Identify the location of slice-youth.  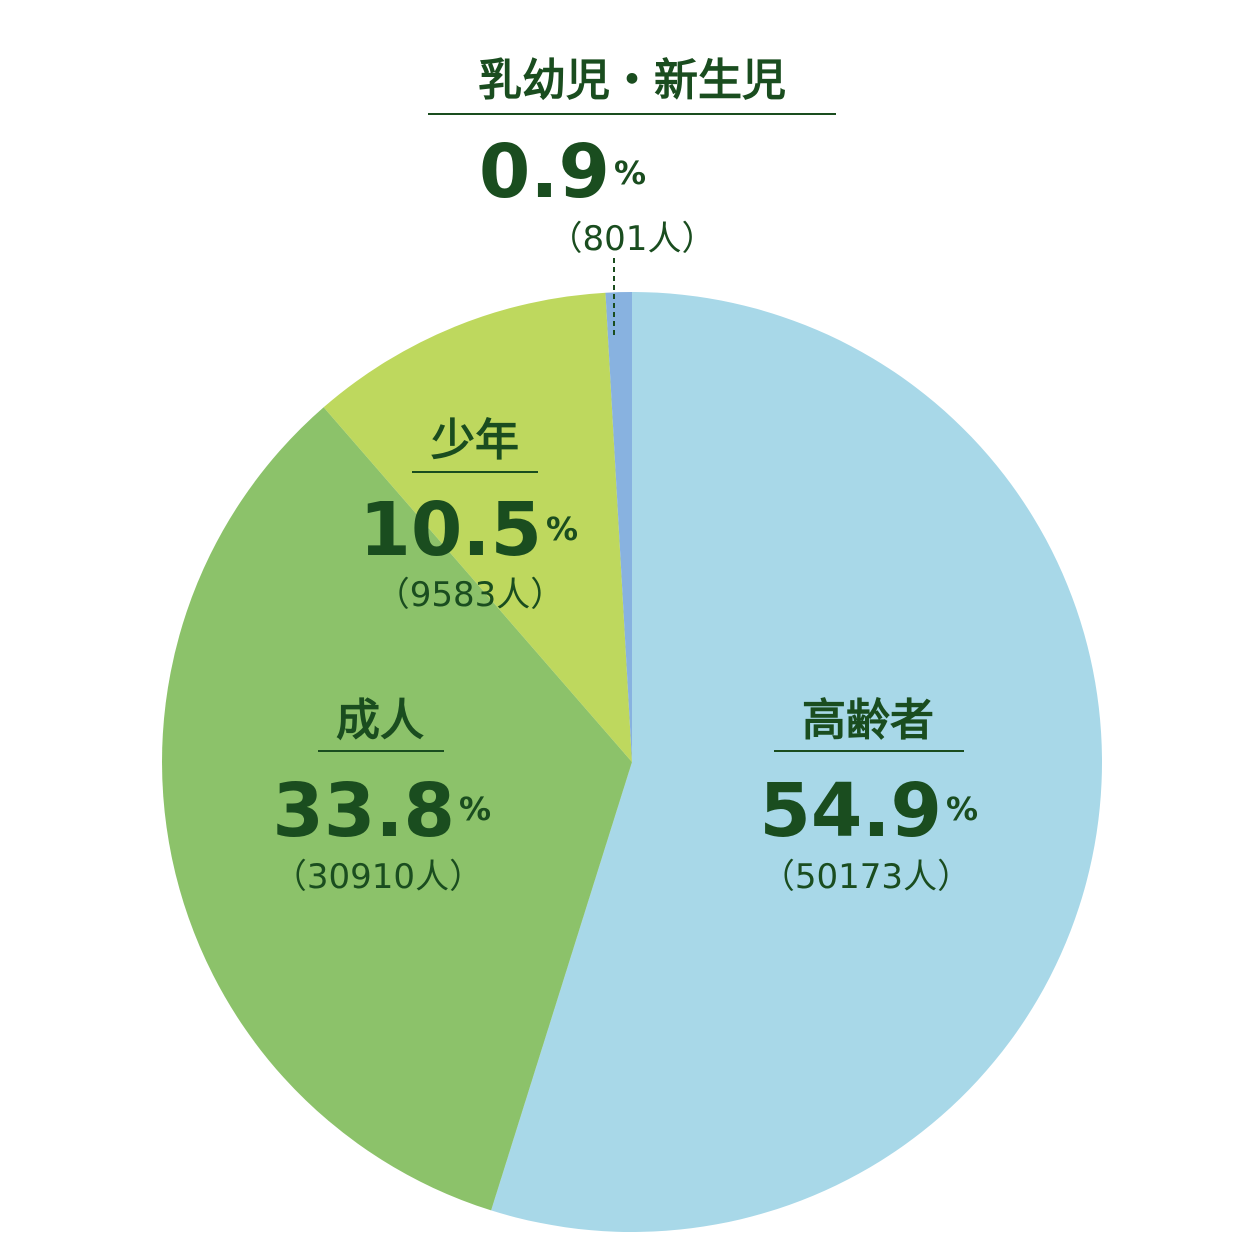
(477, 527).